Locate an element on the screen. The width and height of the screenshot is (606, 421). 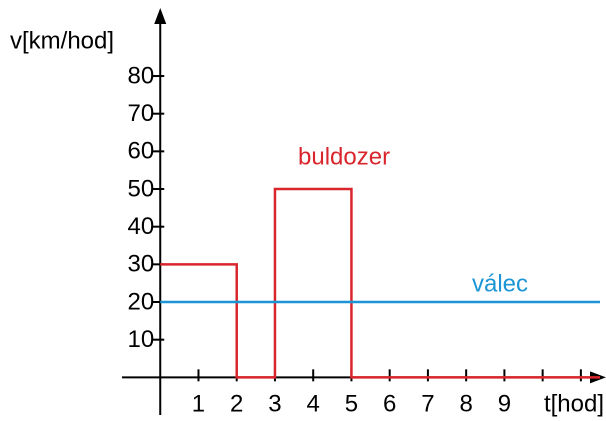
x-tick-label: 8 is located at coordinates (465, 404).